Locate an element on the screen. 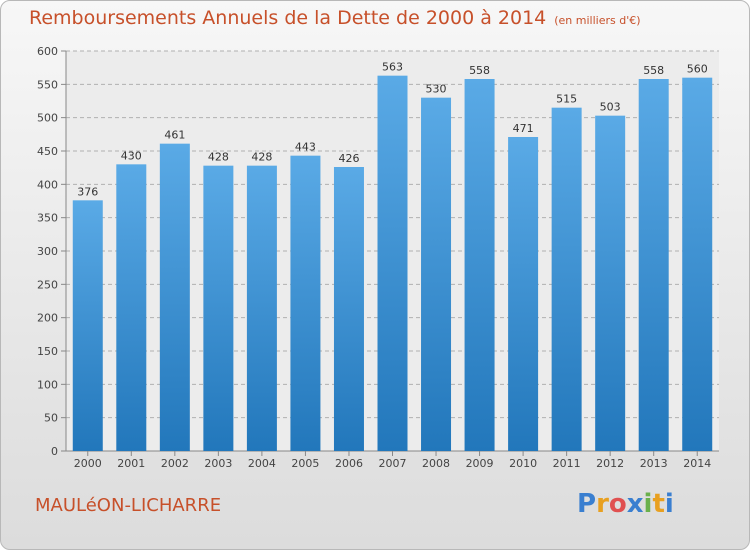 This screenshot has height=550, width=750. bar-value-label: 560 is located at coordinates (697, 69).